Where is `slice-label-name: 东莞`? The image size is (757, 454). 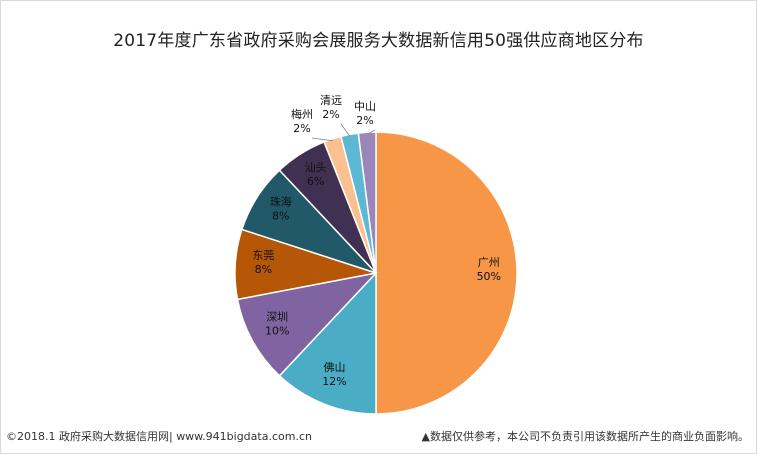 slice-label-name: 东莞 is located at coordinates (263, 255).